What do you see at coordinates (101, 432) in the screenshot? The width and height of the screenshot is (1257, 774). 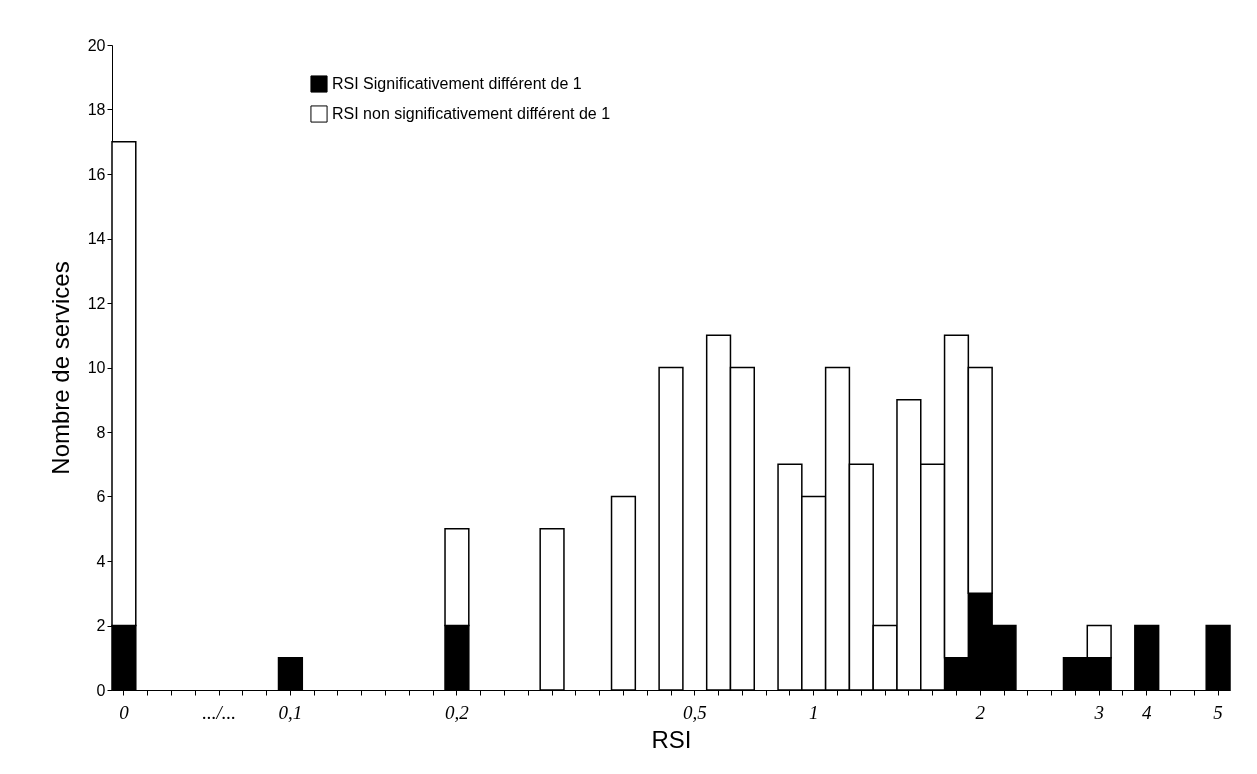 I see `y-tick-label: 8` at bounding box center [101, 432].